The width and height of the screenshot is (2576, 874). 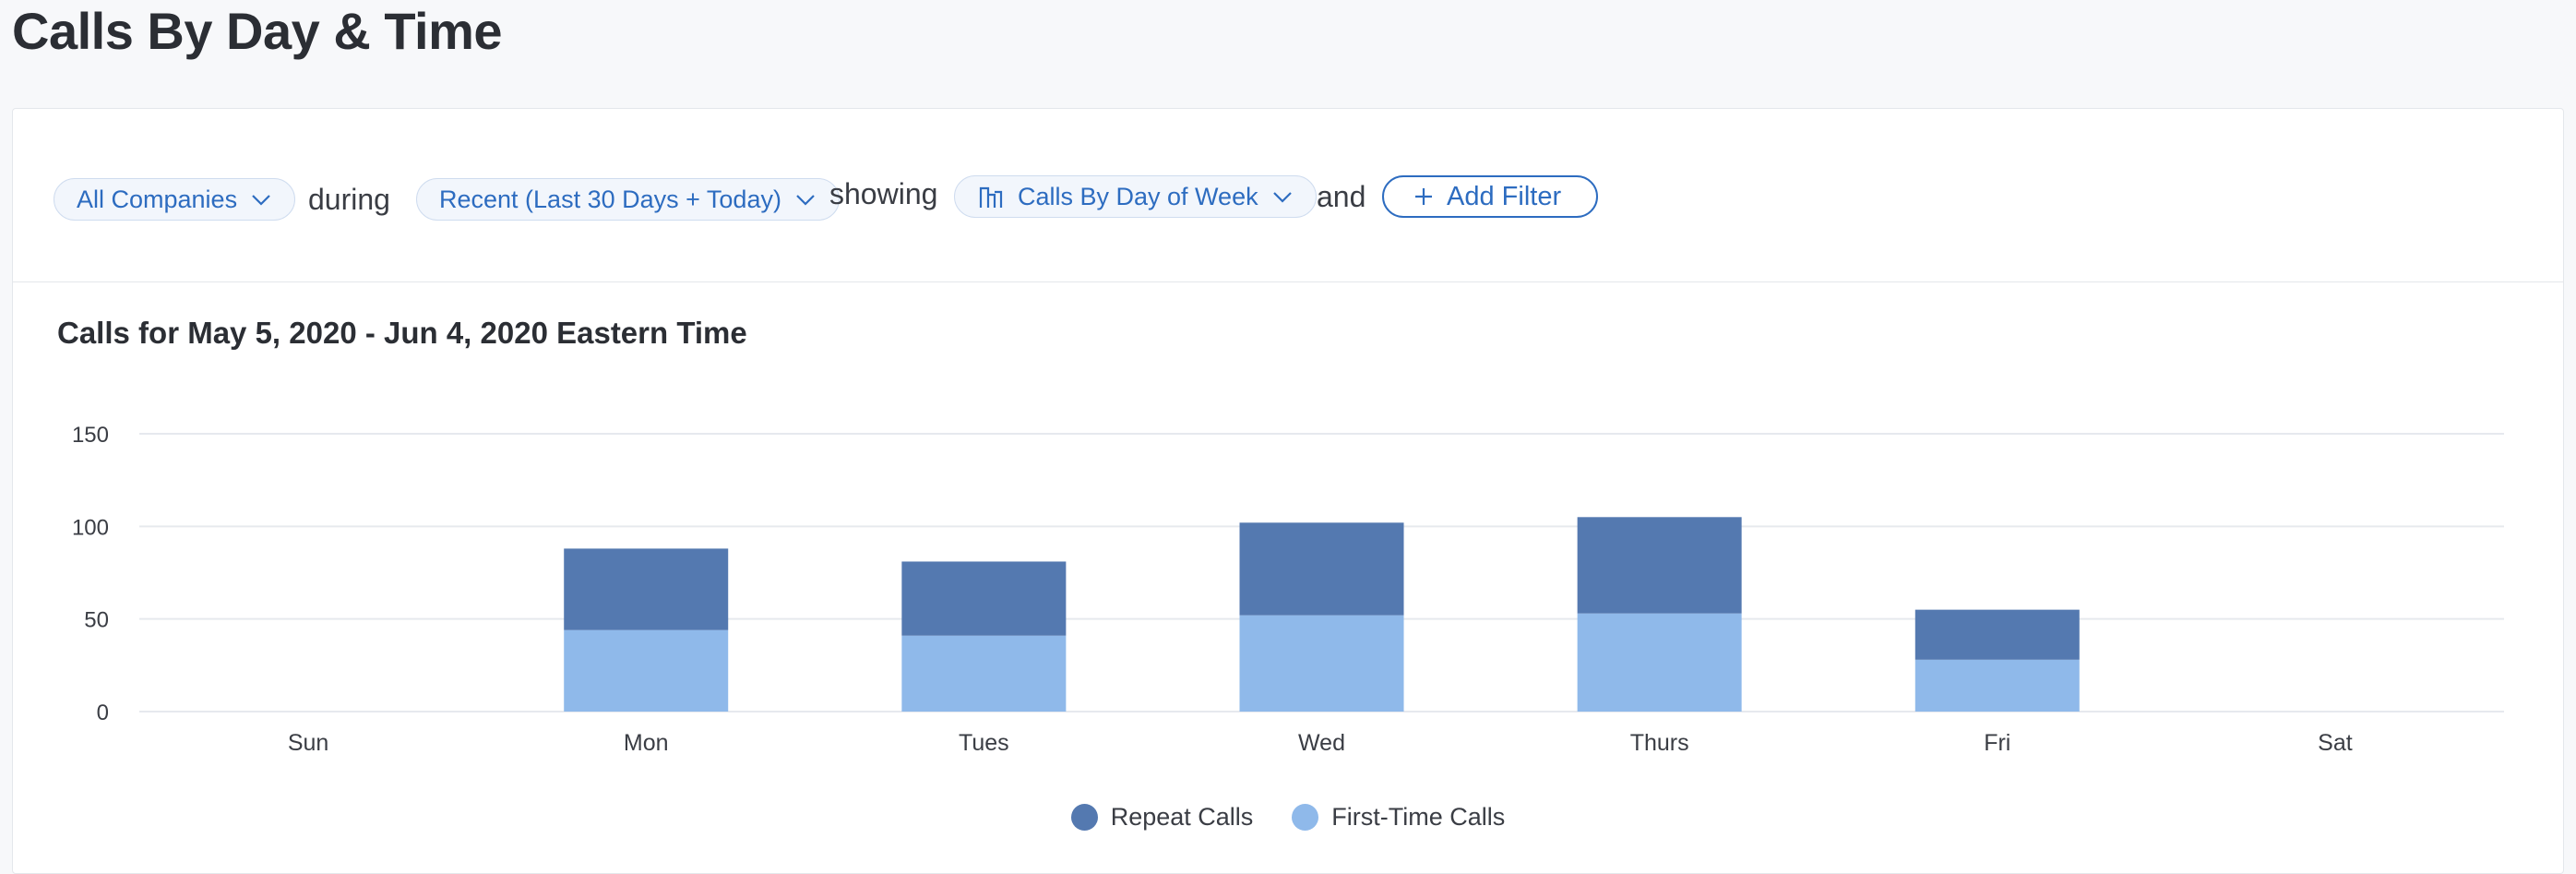 What do you see at coordinates (1321, 569) in the screenshot?
I see `bar-repeat-calls-wed` at bounding box center [1321, 569].